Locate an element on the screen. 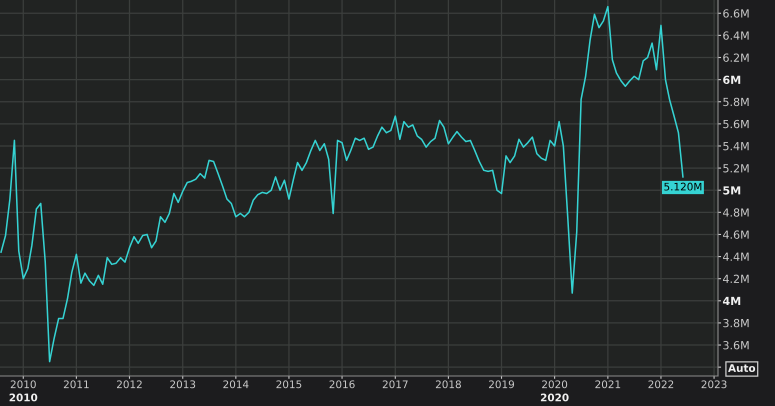 The width and height of the screenshot is (775, 406). y-tick-label: 5.6M is located at coordinates (736, 124).